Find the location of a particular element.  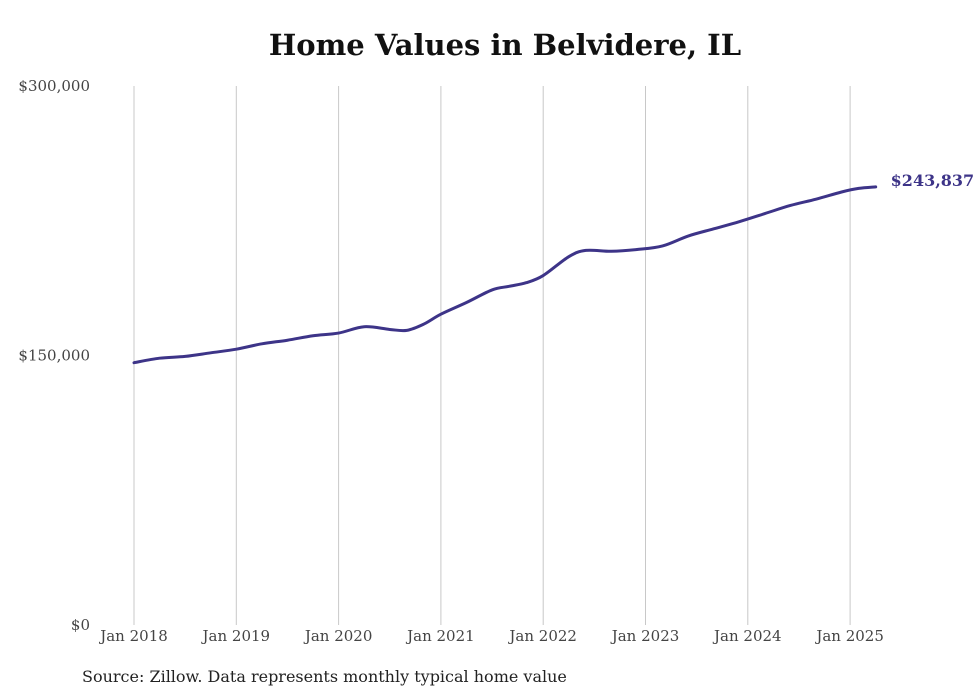

x-tick-label: Jan 2020 is located at coordinates (338, 636).